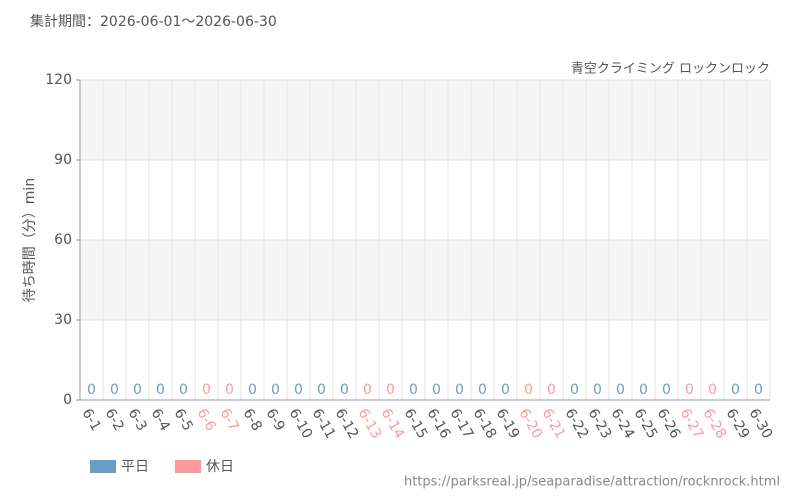  What do you see at coordinates (761, 424) in the screenshot?
I see `x-tick-label: 6-30` at bounding box center [761, 424].